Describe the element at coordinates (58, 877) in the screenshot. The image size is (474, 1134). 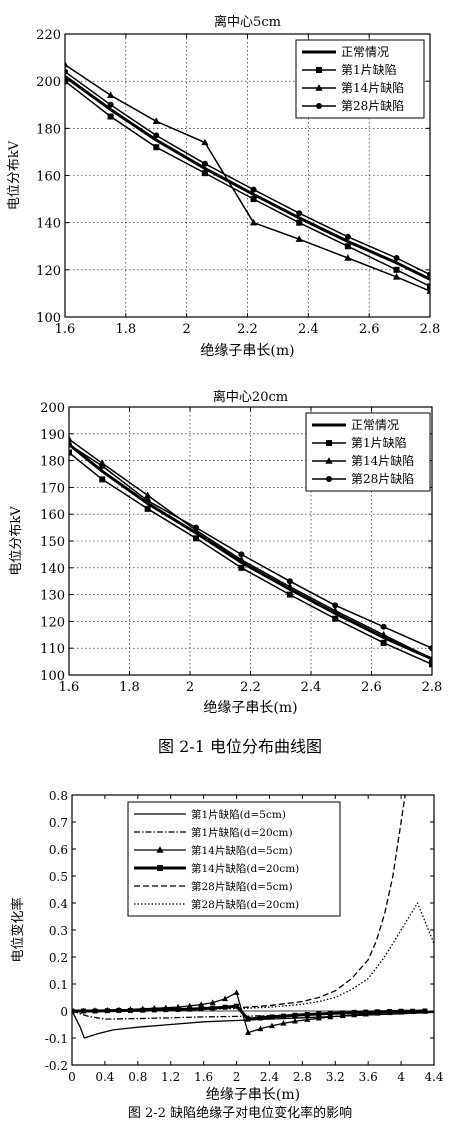
I see `y-tick-label: 0.5` at that location.